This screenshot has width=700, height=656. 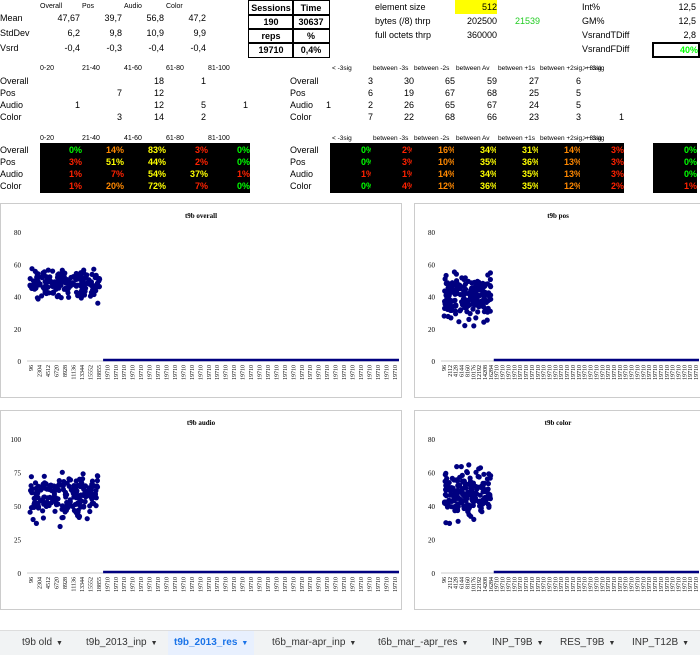 What do you see at coordinates (591, 7) in the screenshot?
I see `right-param-label: Int%` at bounding box center [591, 7].